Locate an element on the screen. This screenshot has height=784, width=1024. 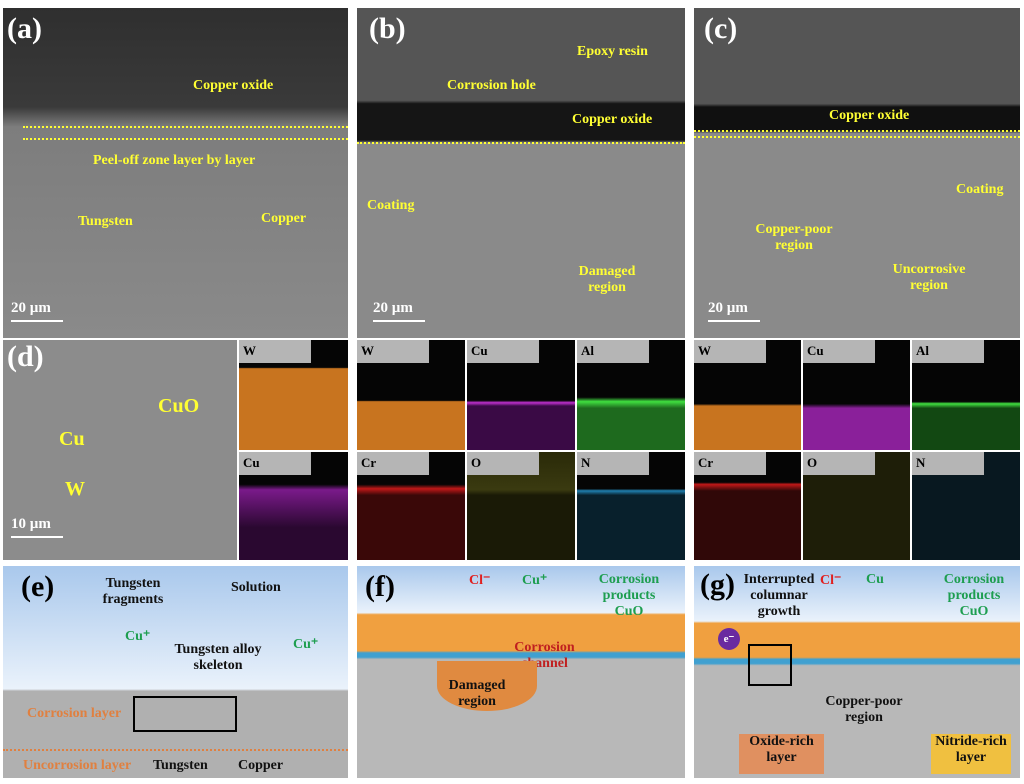
annotation: Tungsten alloy skeleton is located at coordinates (218, 657).